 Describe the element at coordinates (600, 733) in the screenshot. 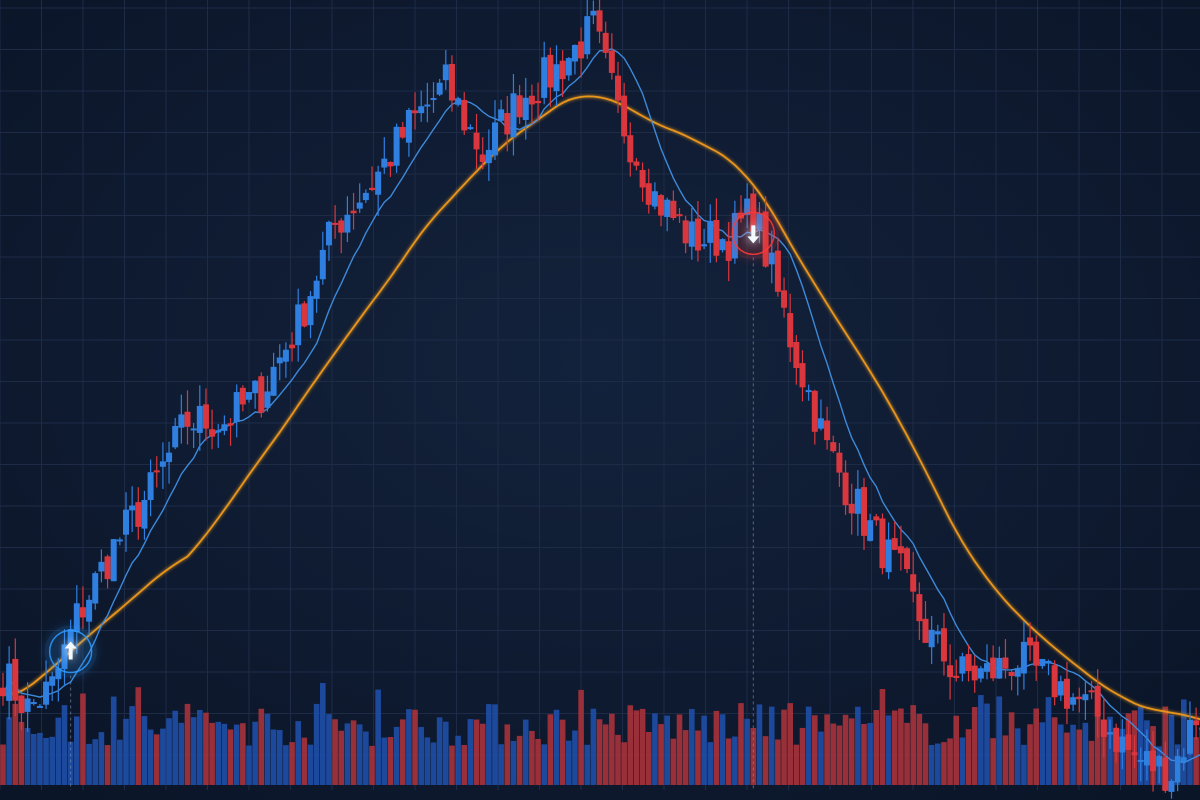

I see `volume-bars` at that location.